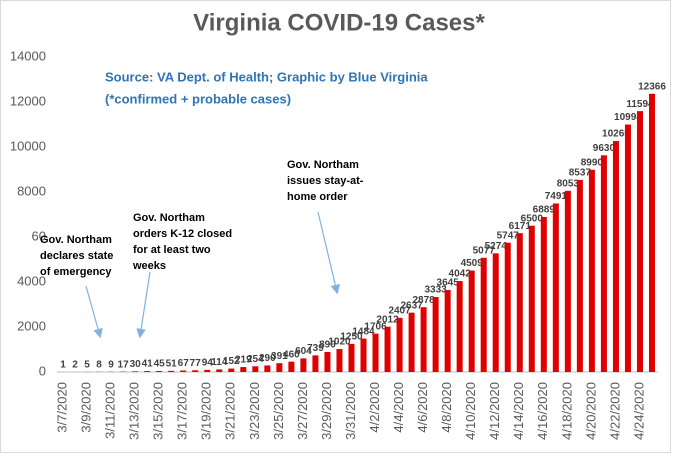 This screenshot has height=458, width=678. Describe the element at coordinates (28, 100) in the screenshot. I see `y-tick-label: 12000` at that location.